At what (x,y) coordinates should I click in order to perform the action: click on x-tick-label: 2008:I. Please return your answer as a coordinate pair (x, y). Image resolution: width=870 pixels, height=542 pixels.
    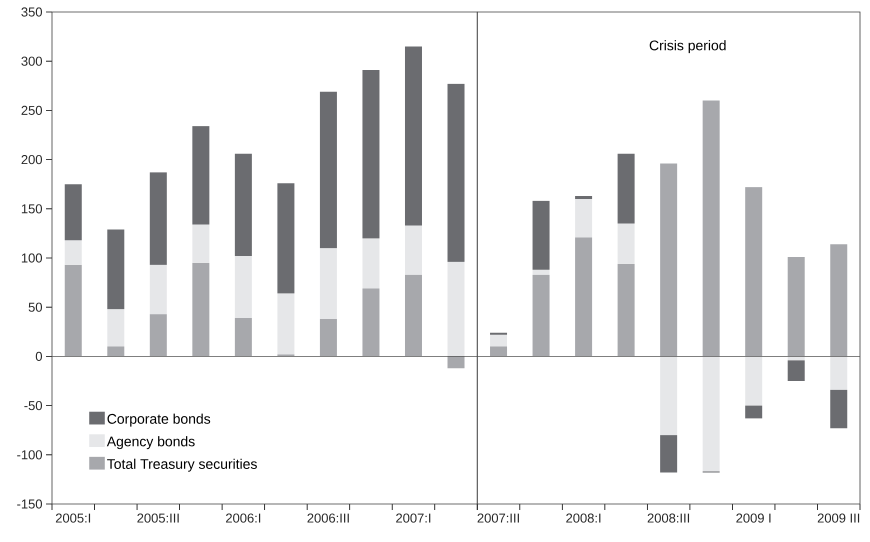
    Looking at the image, I should click on (583, 518).